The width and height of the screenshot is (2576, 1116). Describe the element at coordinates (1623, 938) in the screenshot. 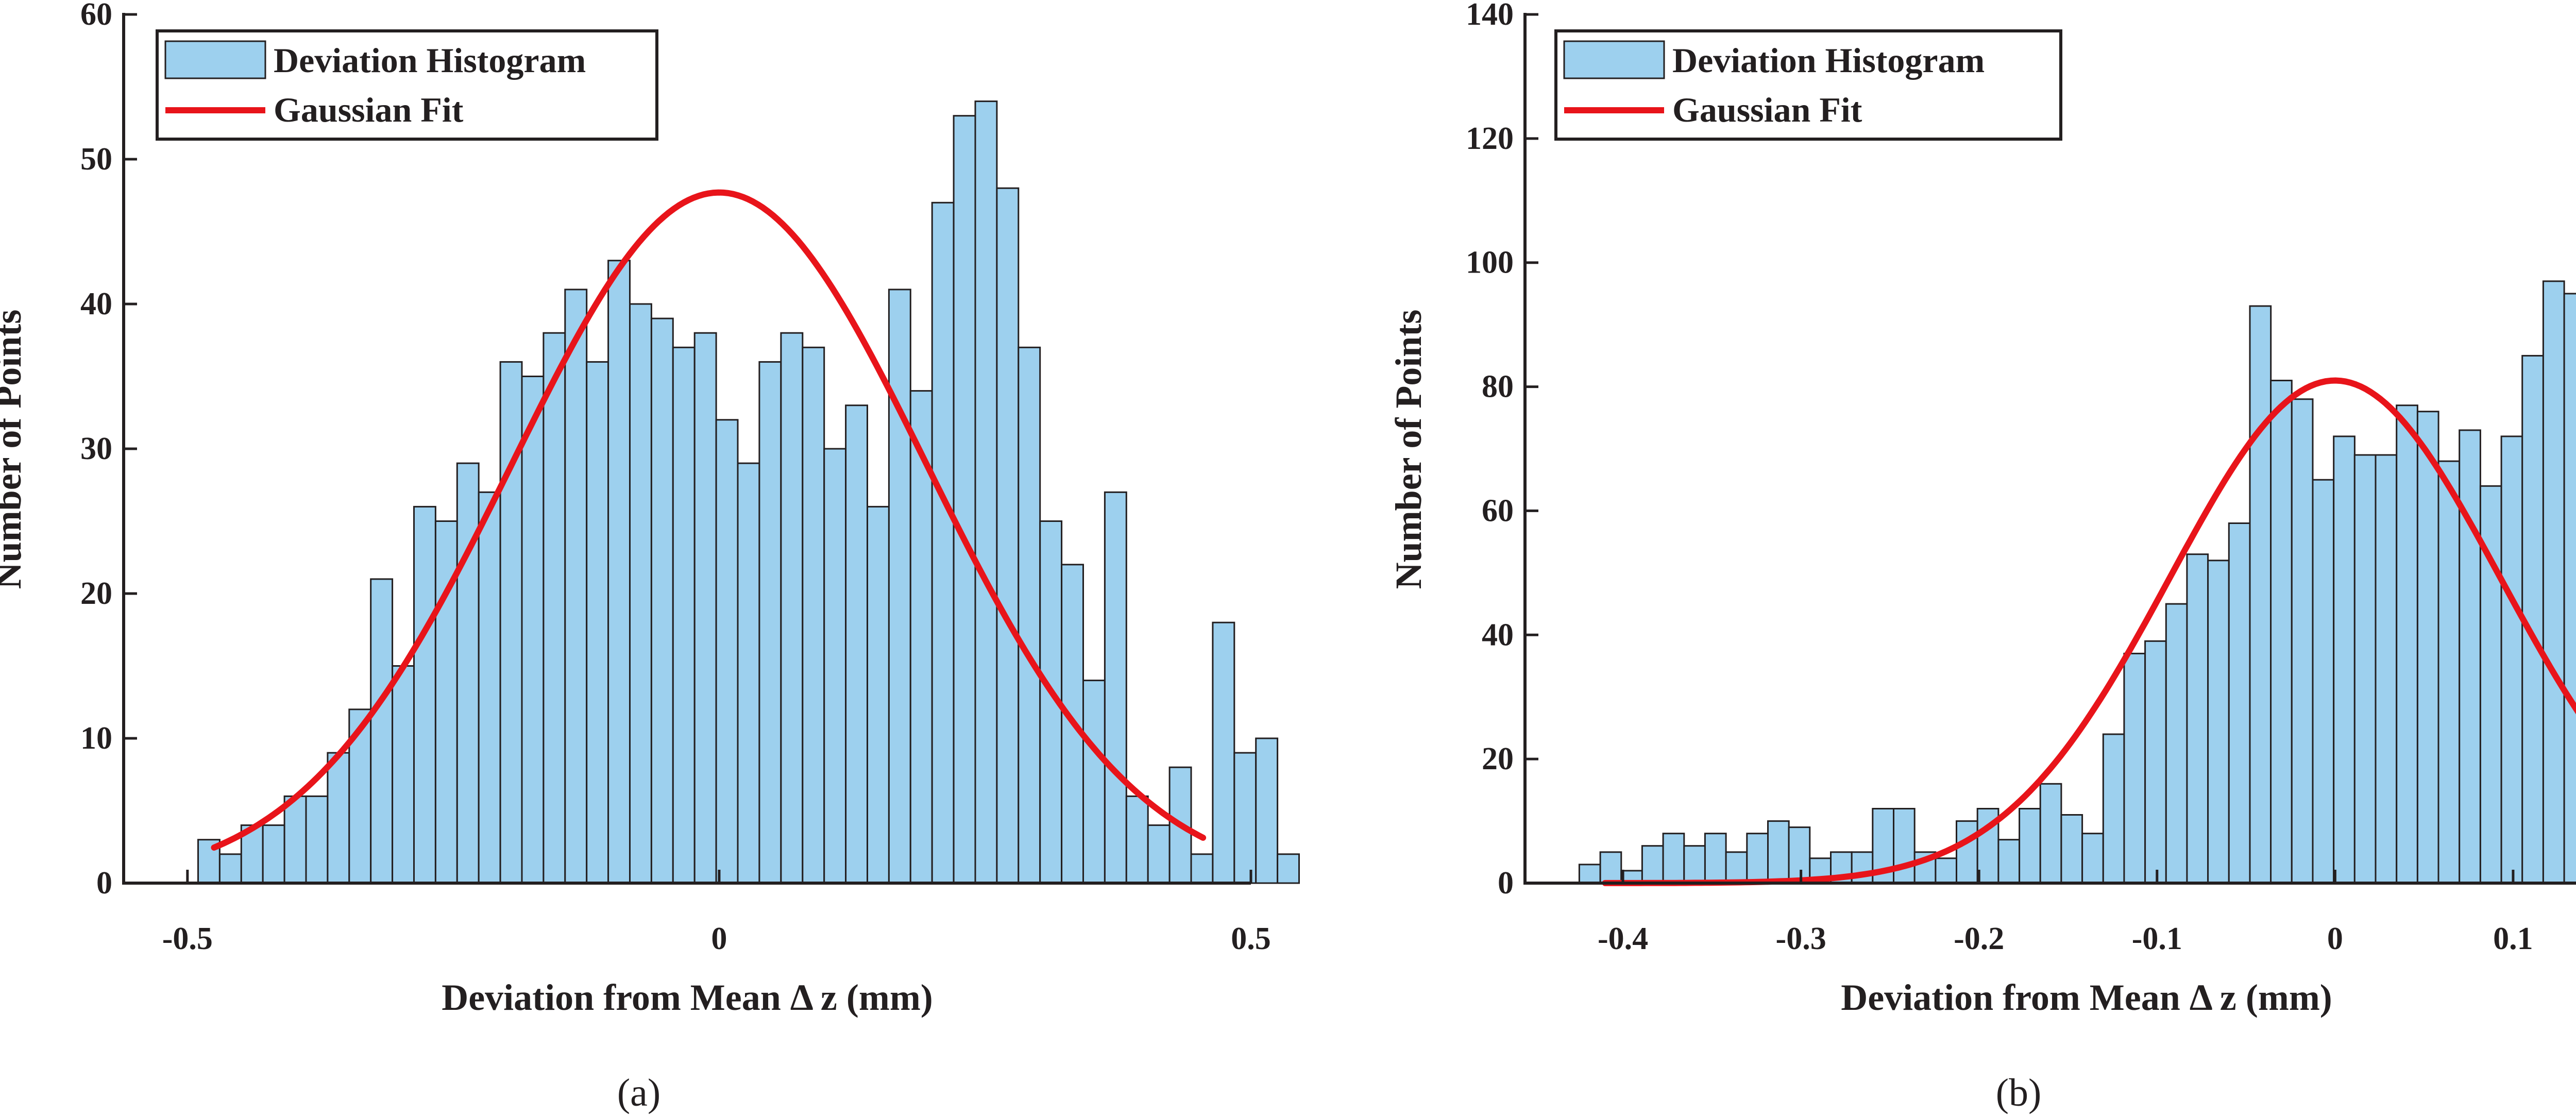

I see `x-tick-label: -0.4` at that location.